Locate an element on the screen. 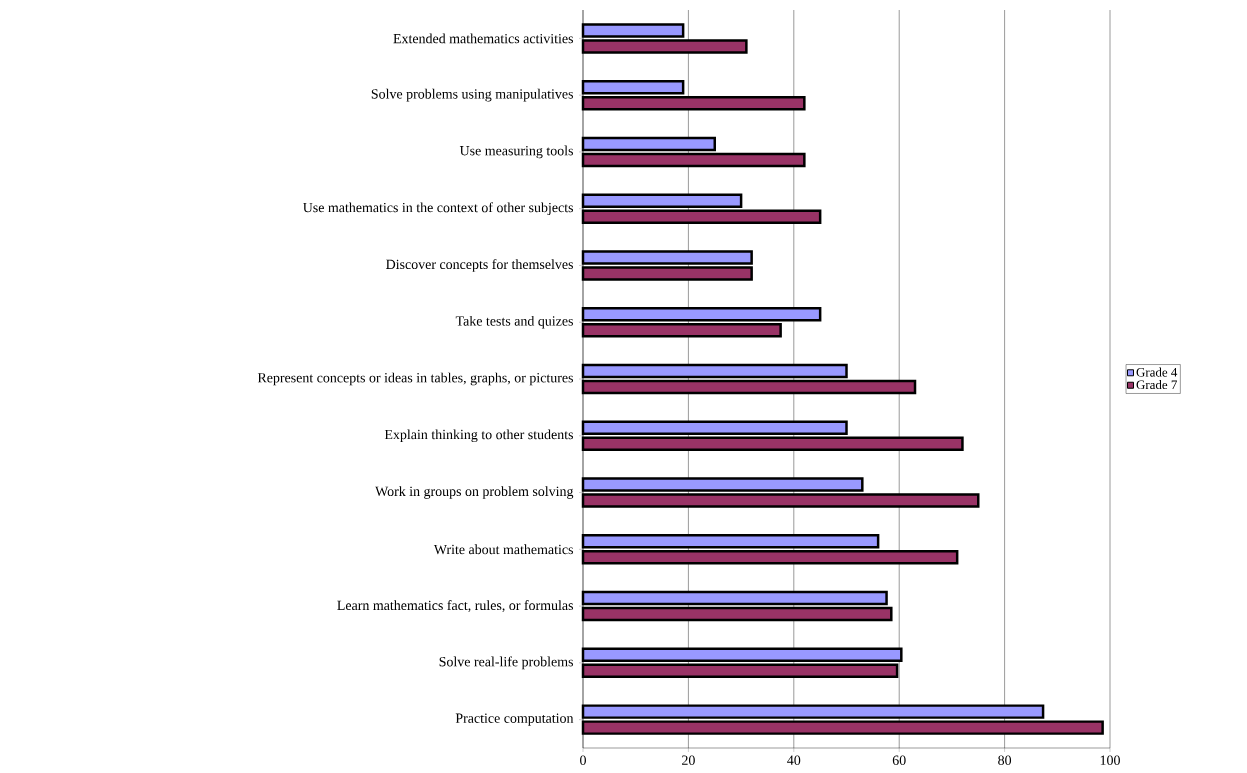 The height and width of the screenshot is (773, 1247). y-tick-label: Solve problems using manipulatives is located at coordinates (472, 95).